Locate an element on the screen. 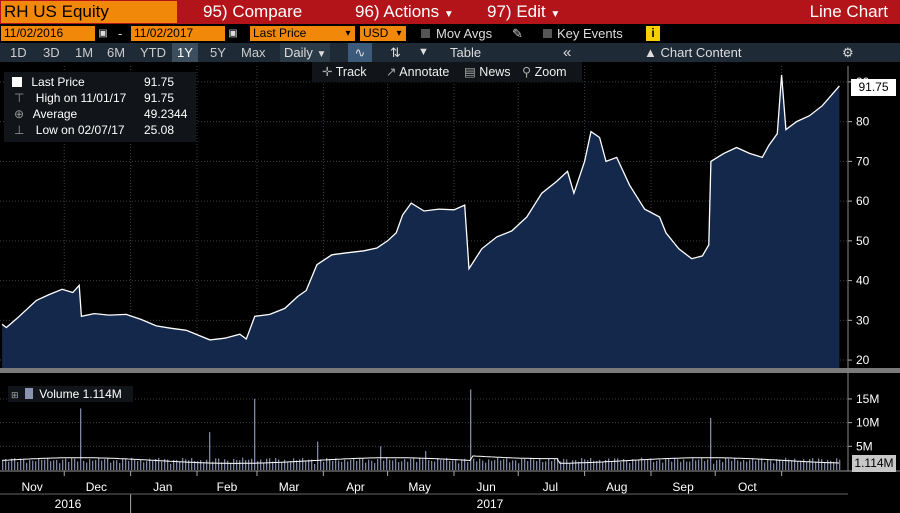  expand-icon: ⊞ is located at coordinates (15, 395).